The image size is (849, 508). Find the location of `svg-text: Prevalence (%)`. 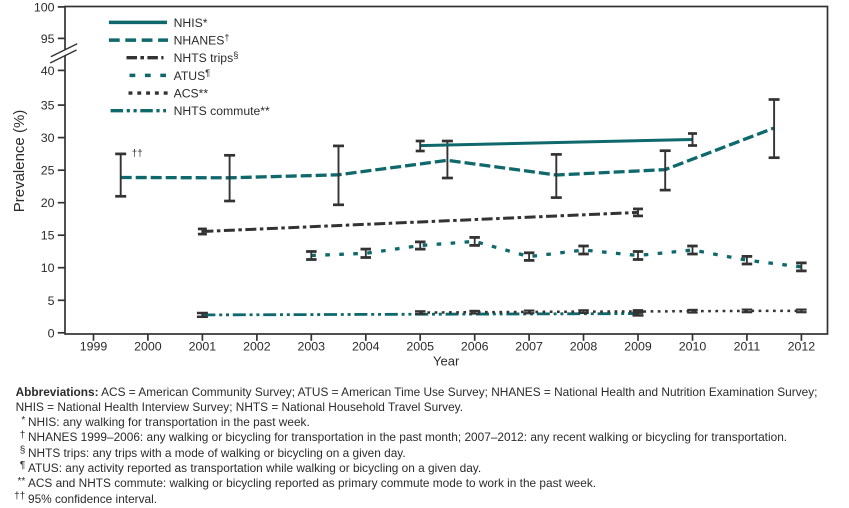

svg-text: Prevalence (%) is located at coordinates (19, 161).